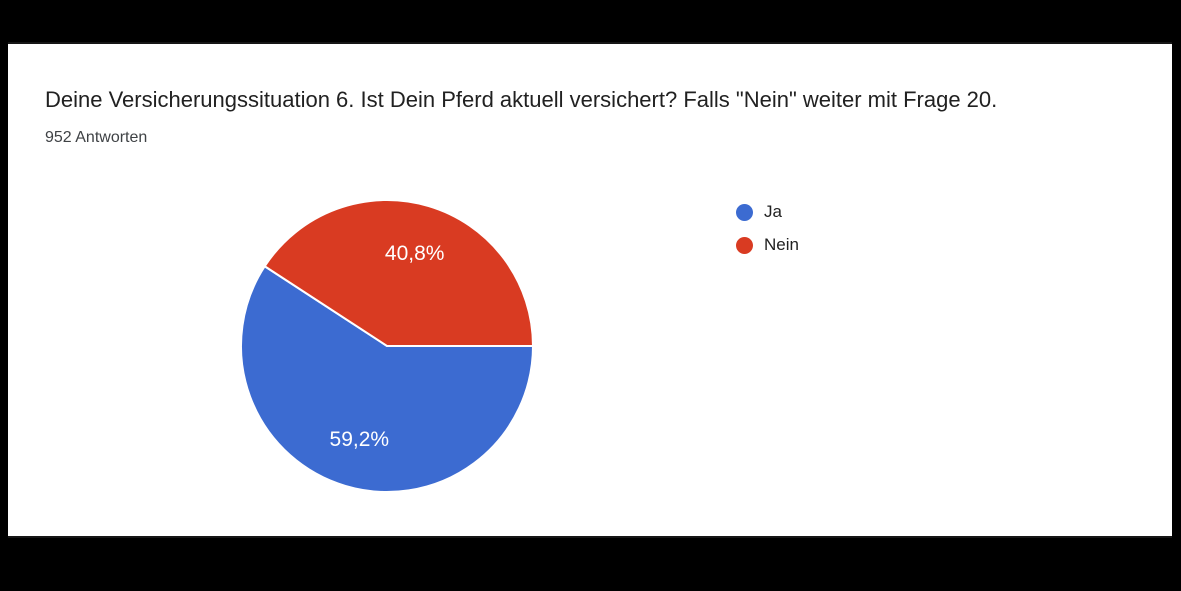 Image resolution: width=1181 pixels, height=591 pixels. I want to click on legend-item-nein: Nein, so click(767, 245).